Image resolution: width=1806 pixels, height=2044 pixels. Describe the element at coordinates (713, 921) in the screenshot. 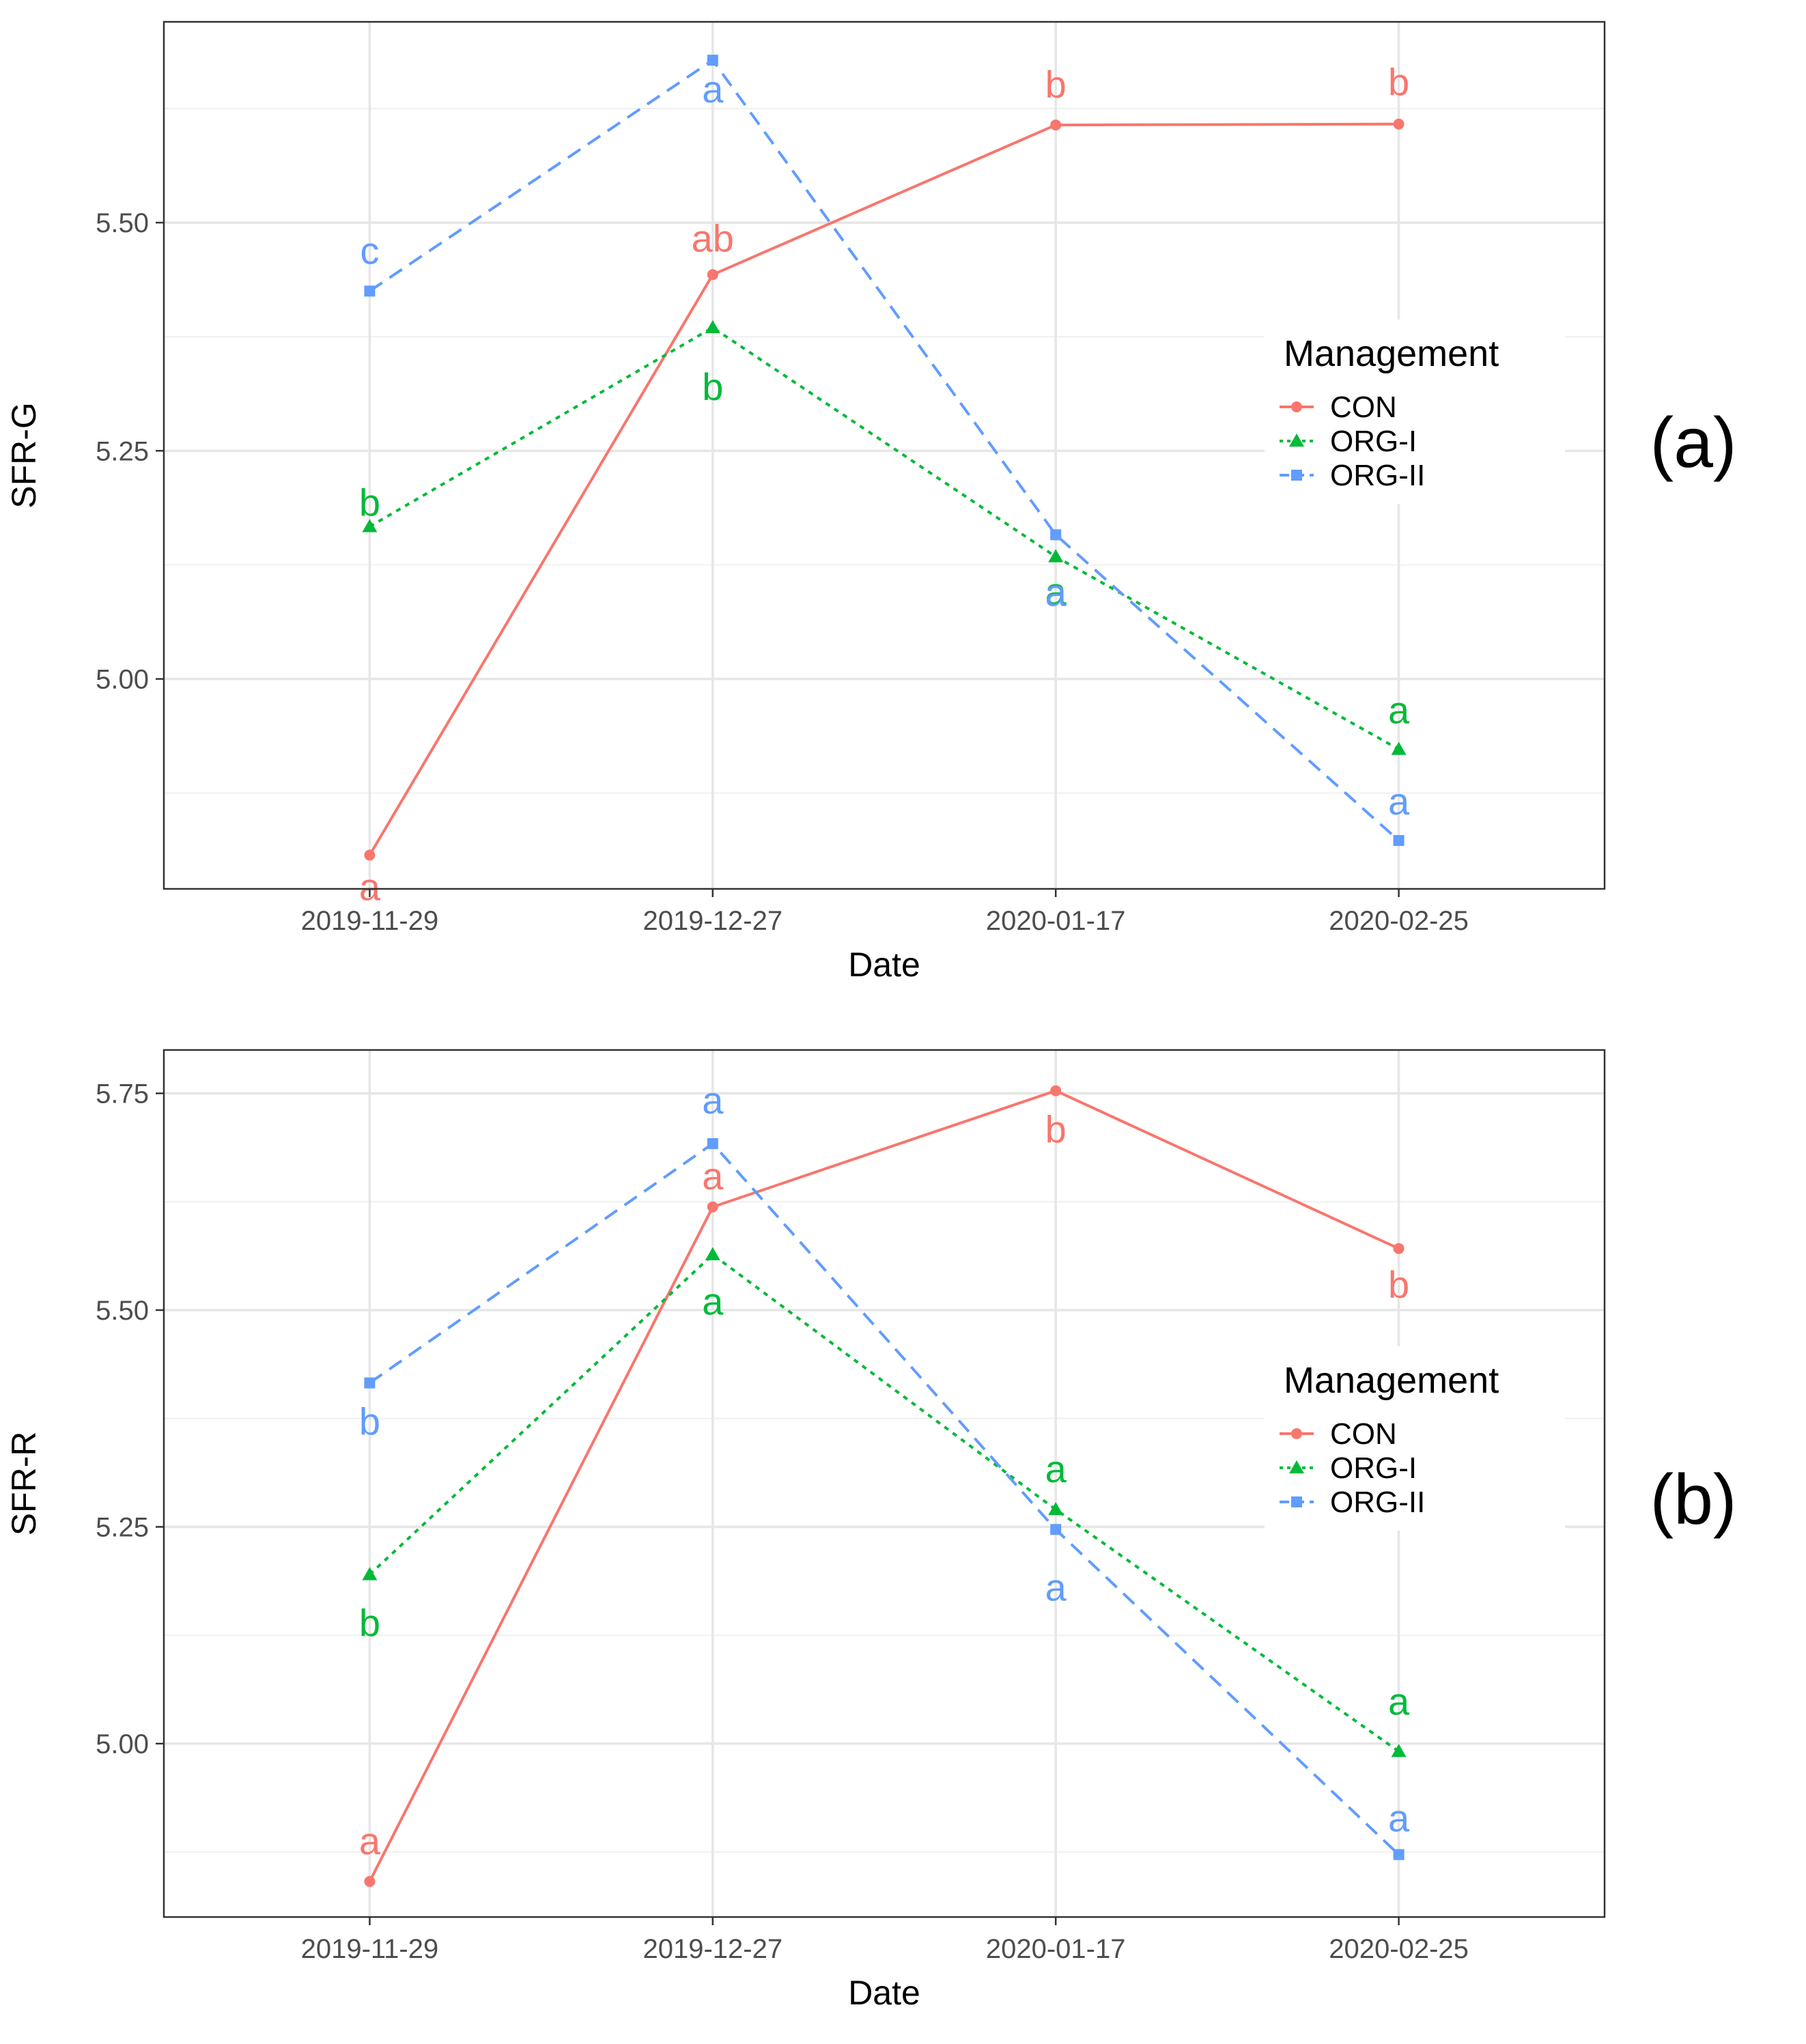

I see `x-tick-label: 2019-12-27` at that location.